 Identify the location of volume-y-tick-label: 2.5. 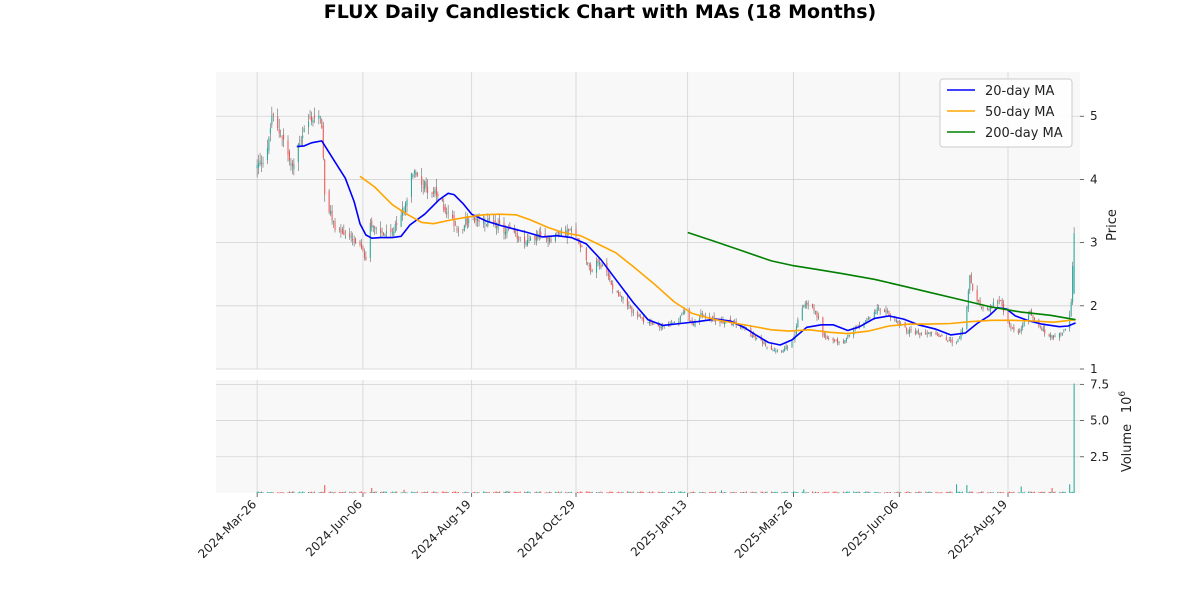
(1099, 457).